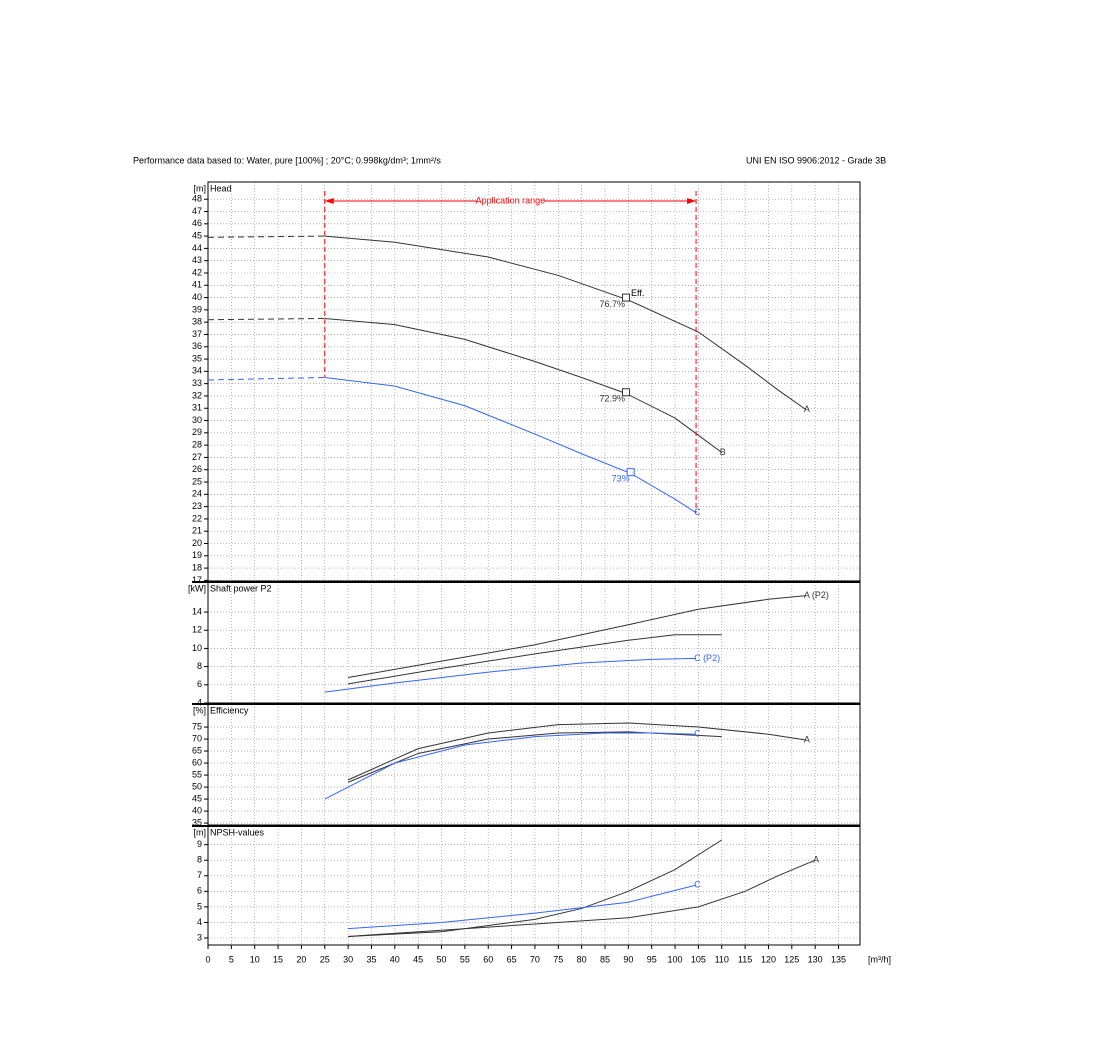 The width and height of the screenshot is (1109, 1052). What do you see at coordinates (197, 726) in the screenshot?
I see `y-tick-label: 75` at bounding box center [197, 726].